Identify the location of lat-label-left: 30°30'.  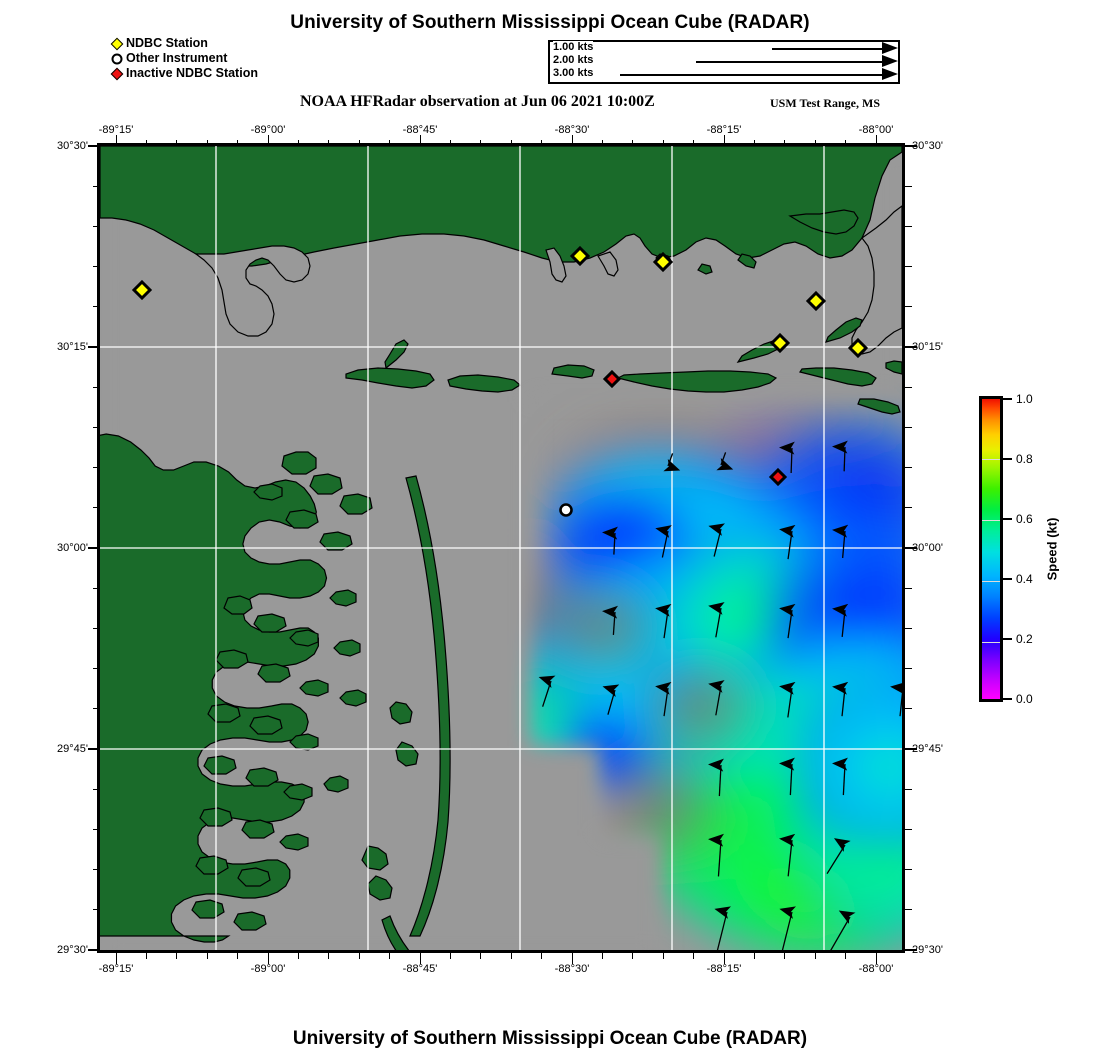
(72, 146).